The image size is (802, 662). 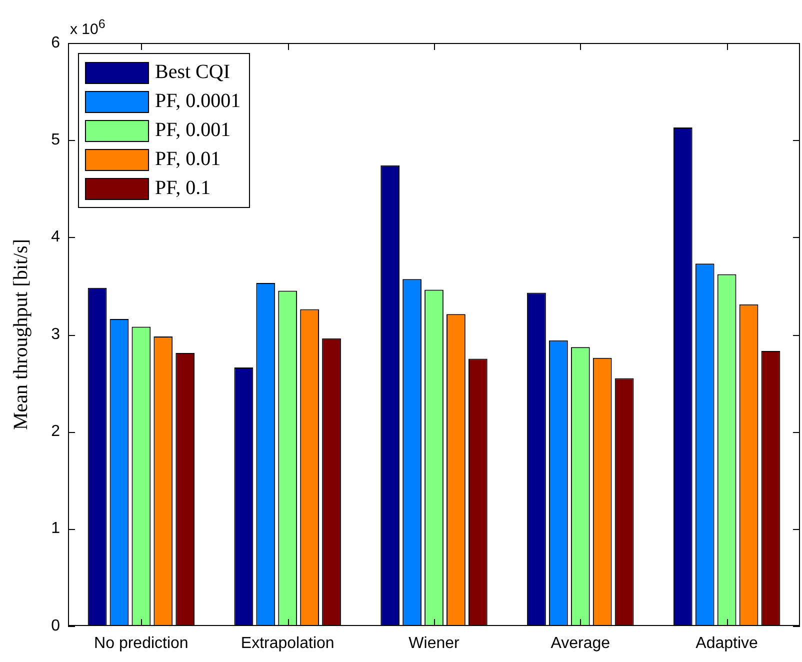 What do you see at coordinates (193, 130) in the screenshot?
I see `legend-label: PF, 0.001` at bounding box center [193, 130].